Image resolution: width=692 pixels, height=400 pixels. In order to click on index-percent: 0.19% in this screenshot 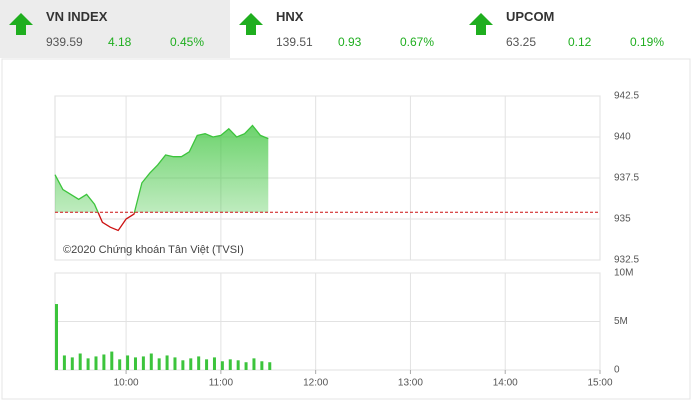, I will do `click(647, 42)`.